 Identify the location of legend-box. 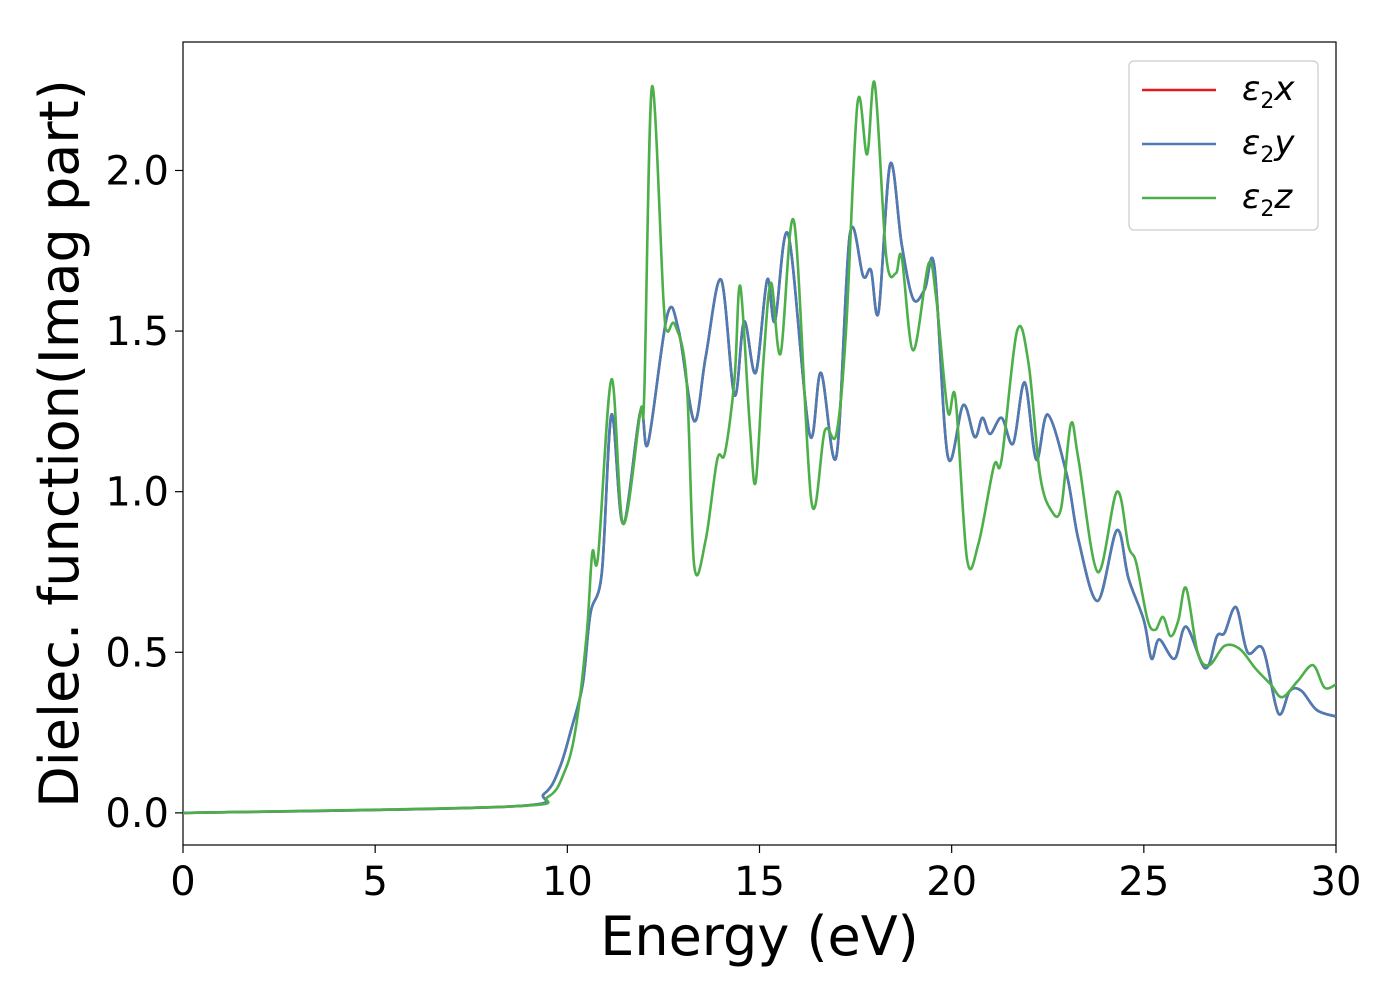
(1223, 145).